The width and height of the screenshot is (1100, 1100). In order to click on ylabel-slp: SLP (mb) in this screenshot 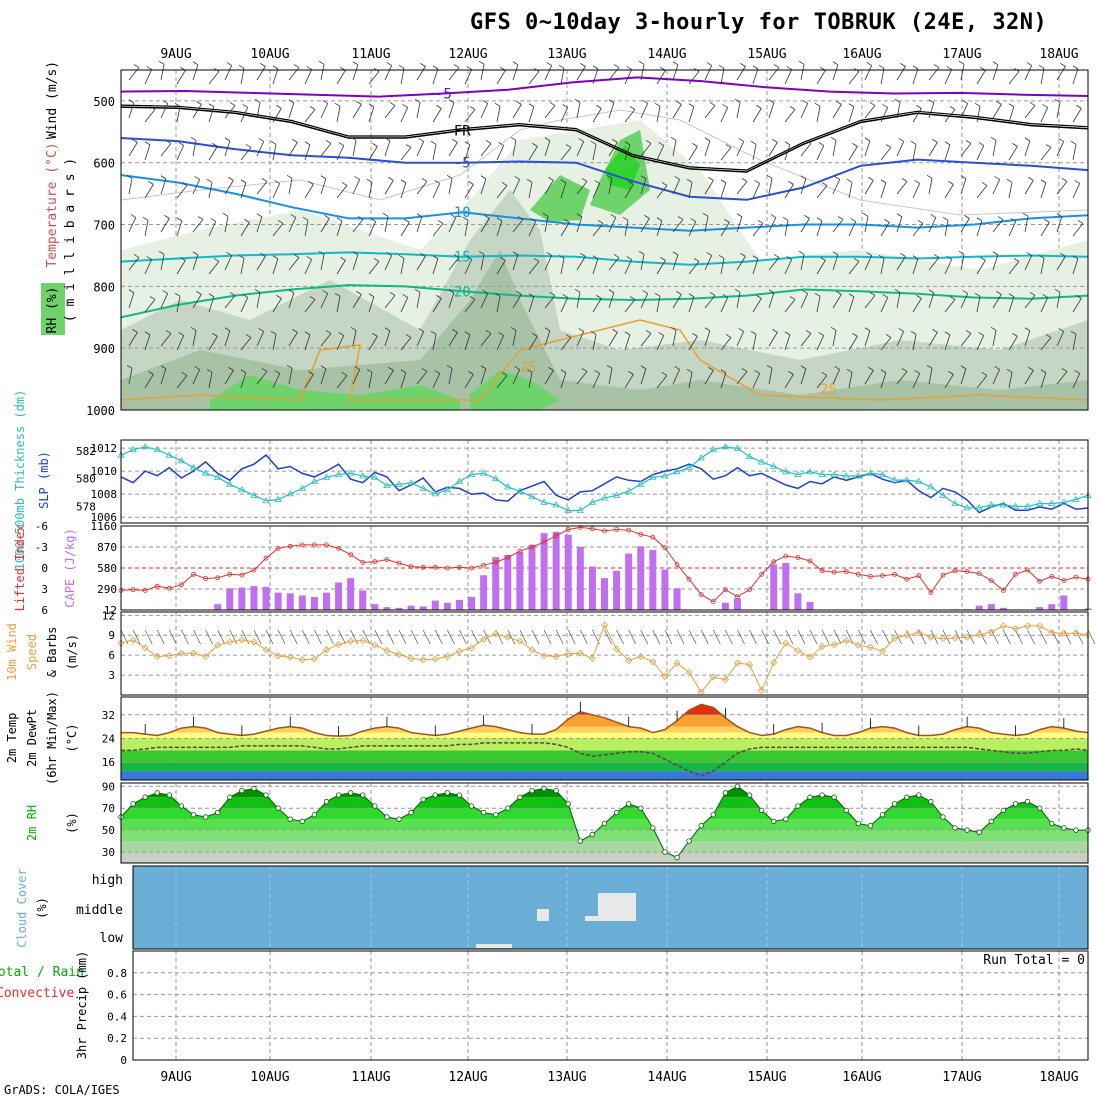, I will do `click(44, 480)`.